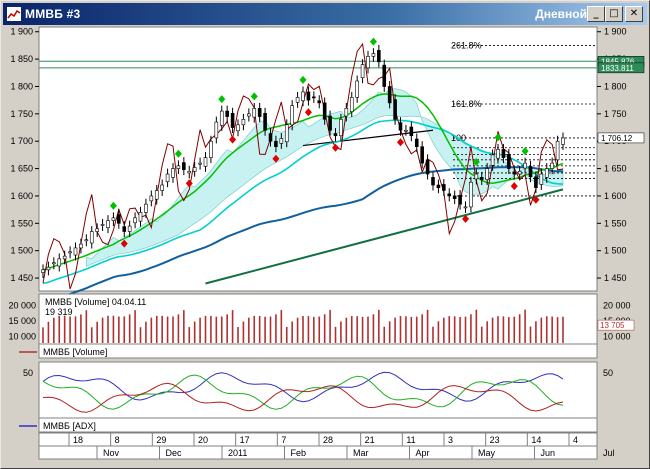 Image resolution: width=650 pixels, height=469 pixels. What do you see at coordinates (575, 440) in the screenshot?
I see `x-day-label: 4` at bounding box center [575, 440].